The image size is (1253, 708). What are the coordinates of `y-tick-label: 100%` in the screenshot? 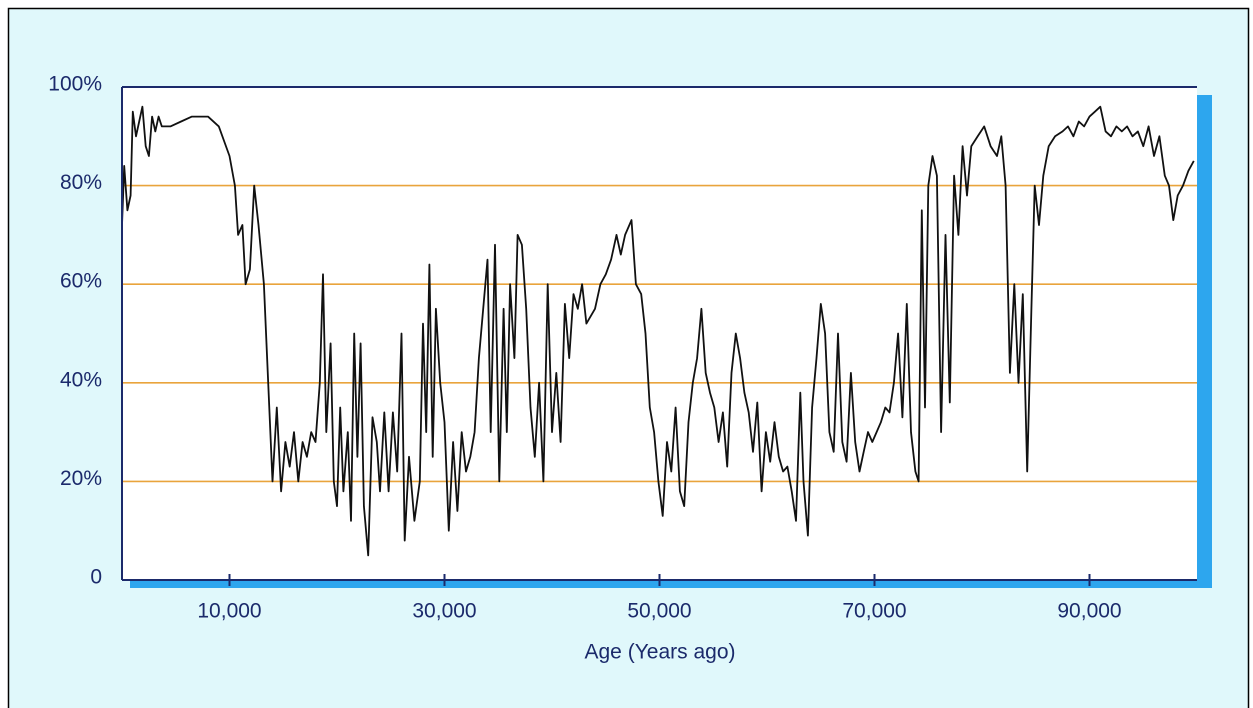 It's located at (75, 84).